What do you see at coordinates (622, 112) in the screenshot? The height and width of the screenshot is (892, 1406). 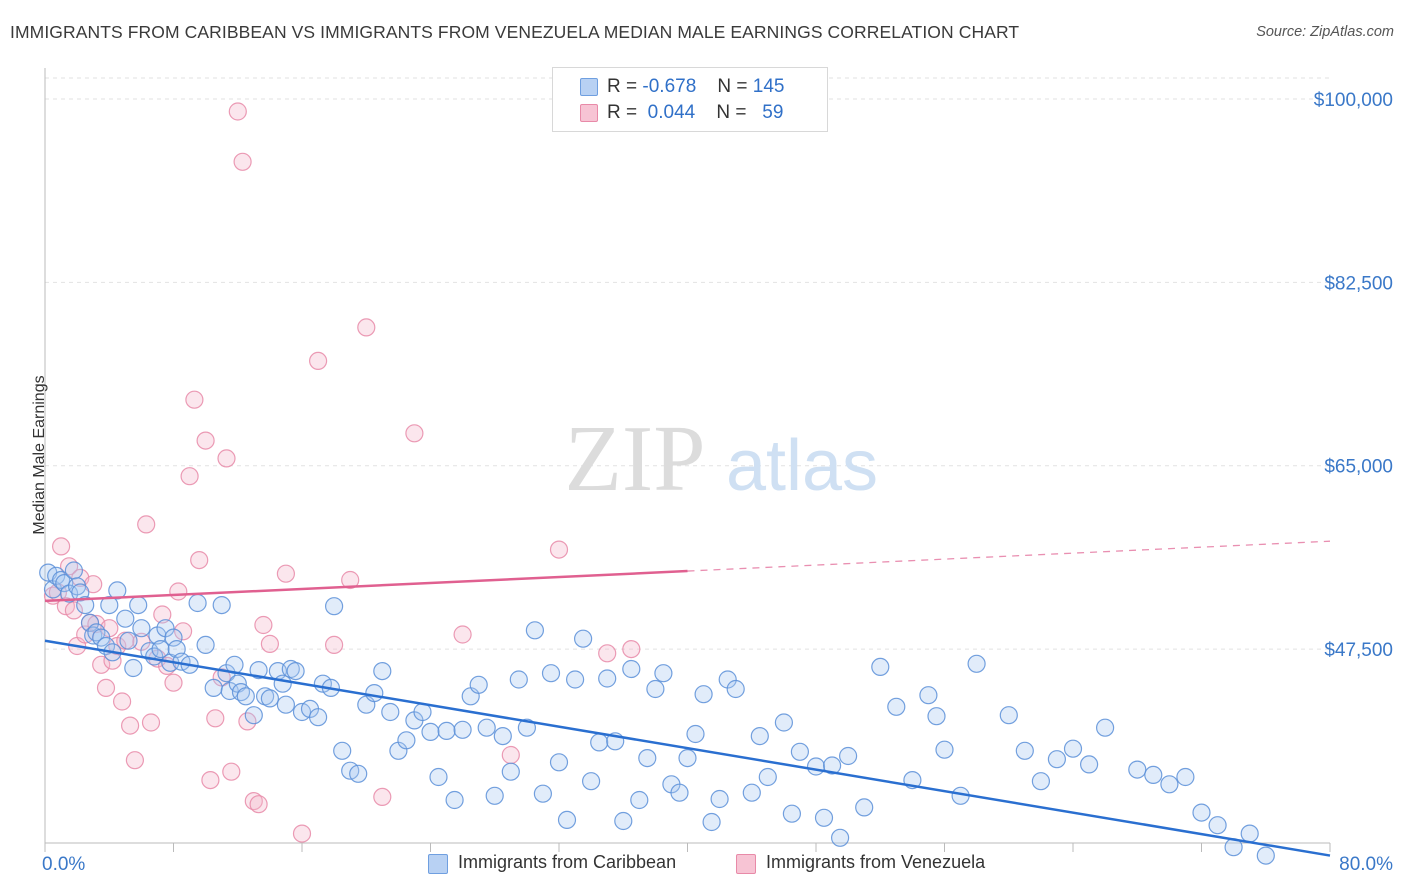 I see `legend-r-label: R =` at bounding box center [622, 112].